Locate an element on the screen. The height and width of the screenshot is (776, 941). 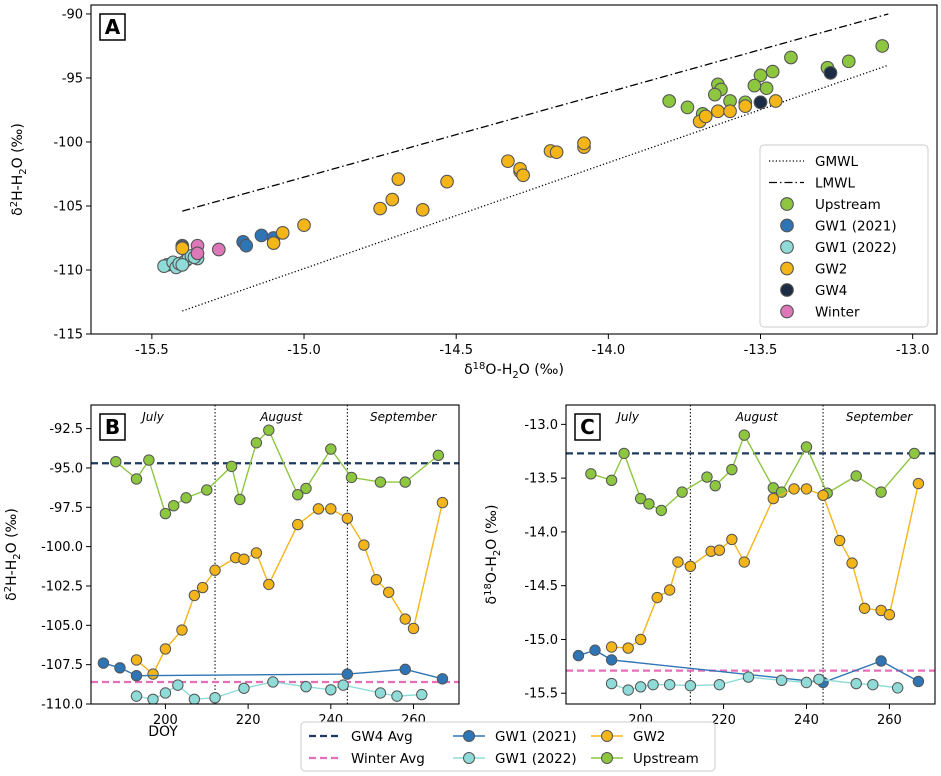
x-tick-label: -14.0 is located at coordinates (609, 350).